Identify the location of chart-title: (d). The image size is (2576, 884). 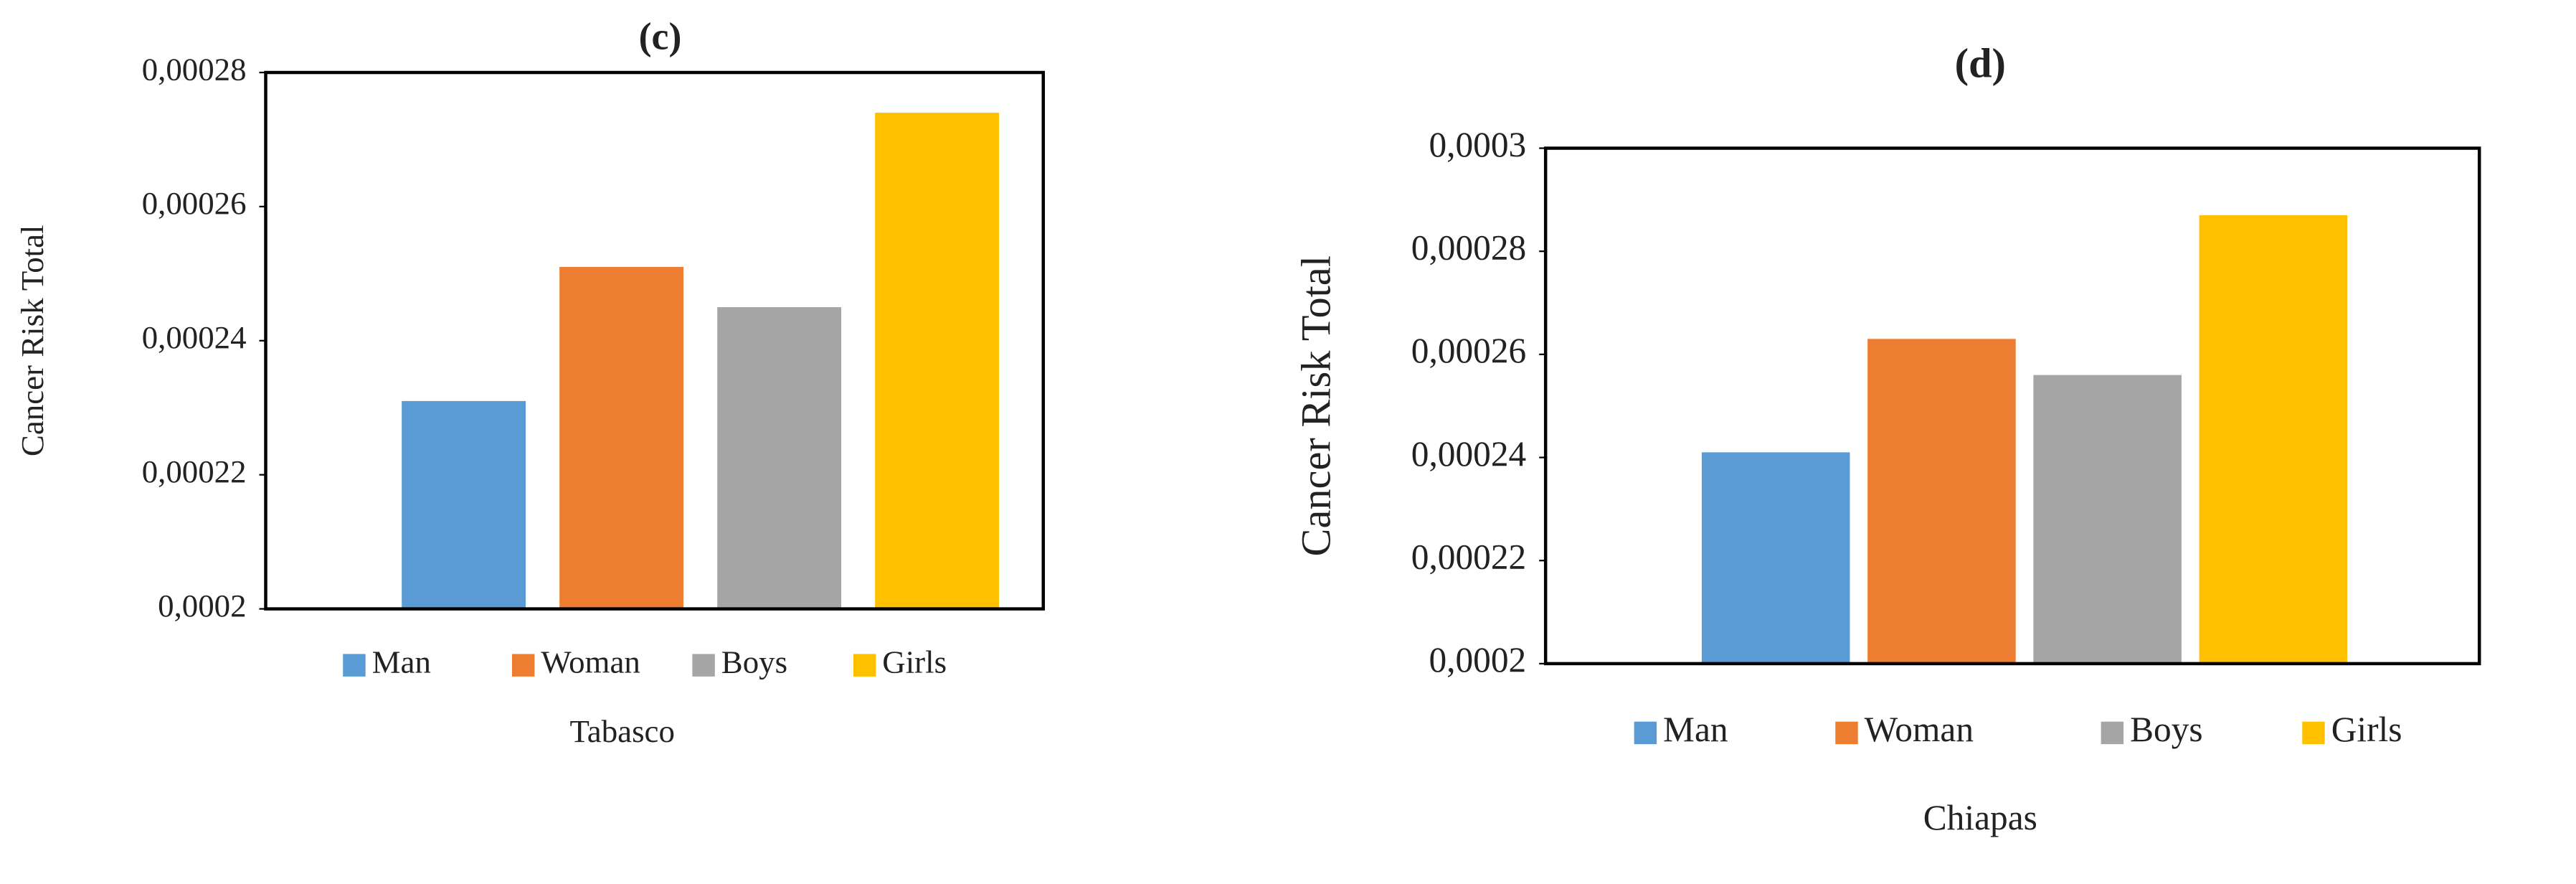
(1980, 63).